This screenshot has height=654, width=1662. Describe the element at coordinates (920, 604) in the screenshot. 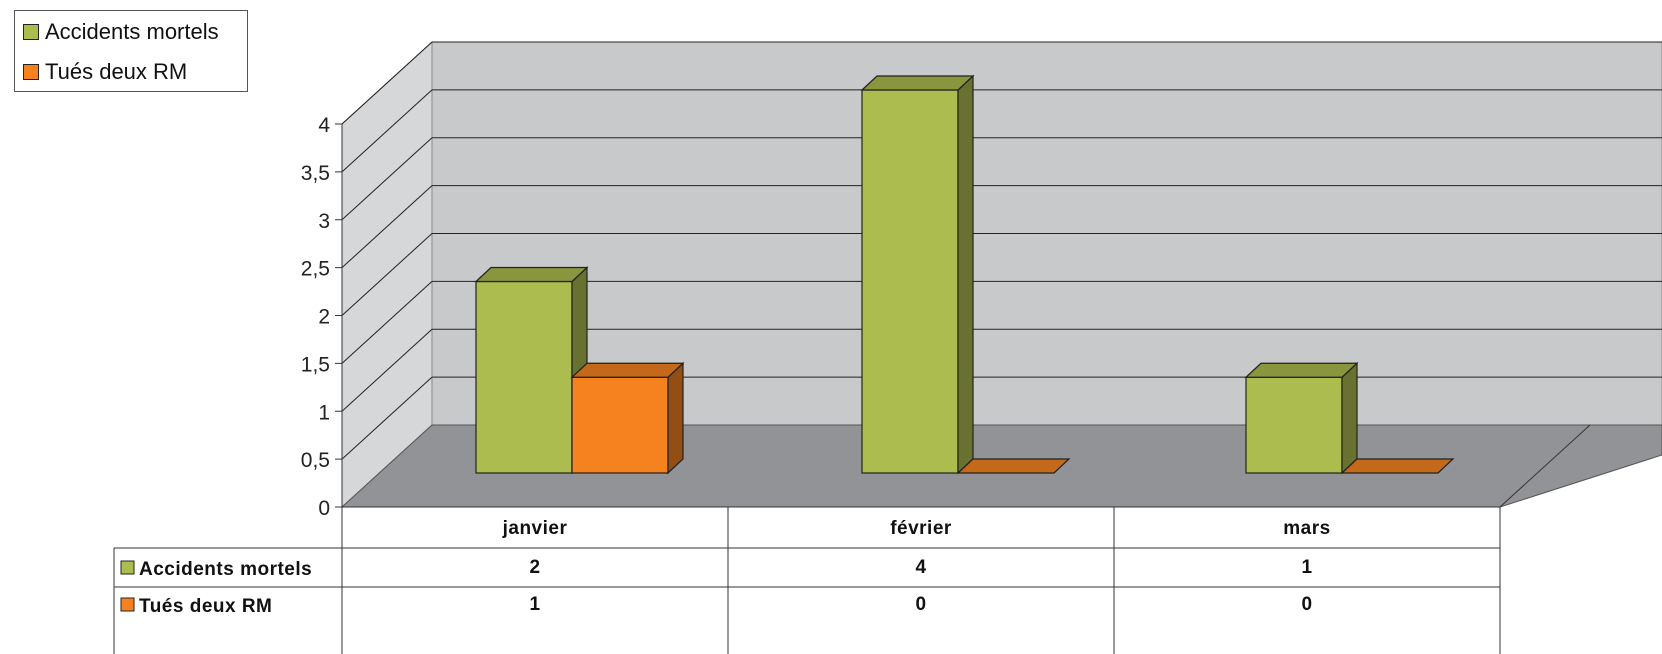

I see `table-cell-2-2: 0` at that location.